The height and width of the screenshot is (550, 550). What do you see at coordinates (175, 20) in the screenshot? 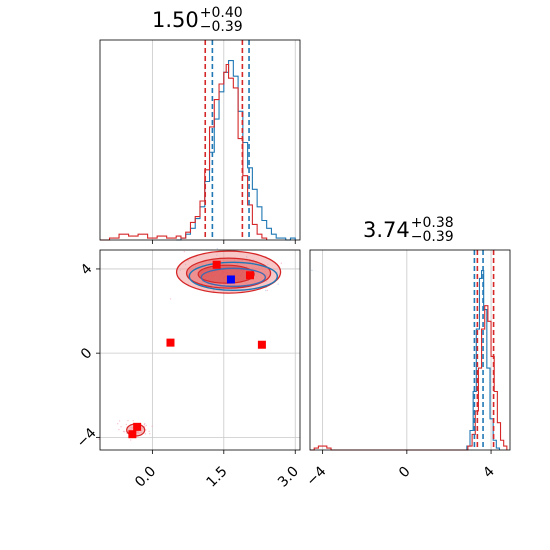
I see `param1-title-value: 1.50` at bounding box center [175, 20].